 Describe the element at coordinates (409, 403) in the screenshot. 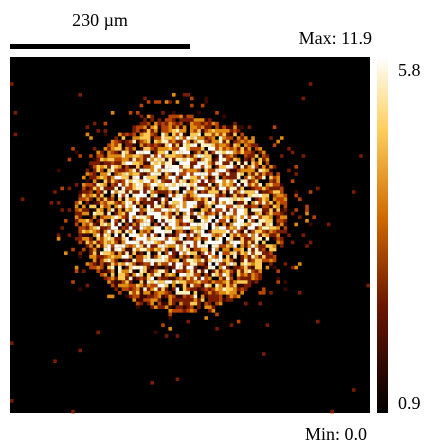

I see `colorbar-tick-label: 0.9` at that location.